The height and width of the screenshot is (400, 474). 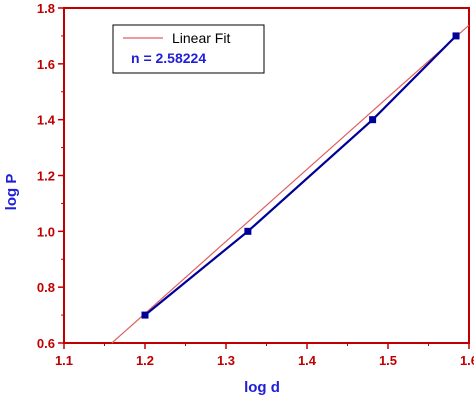 I want to click on slope-annotation: n = 2.58224, so click(x=168, y=58).